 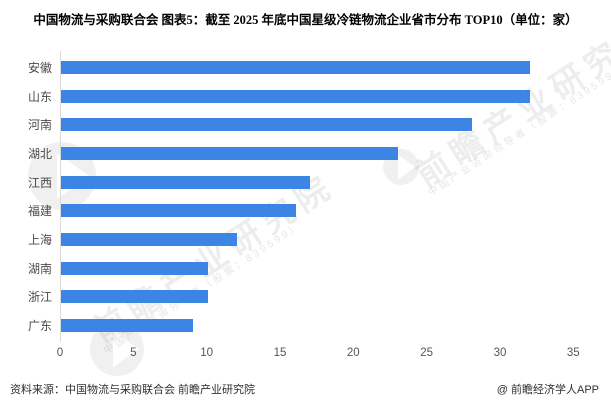 I want to click on bar-row: 河南, so click(x=305, y=124).